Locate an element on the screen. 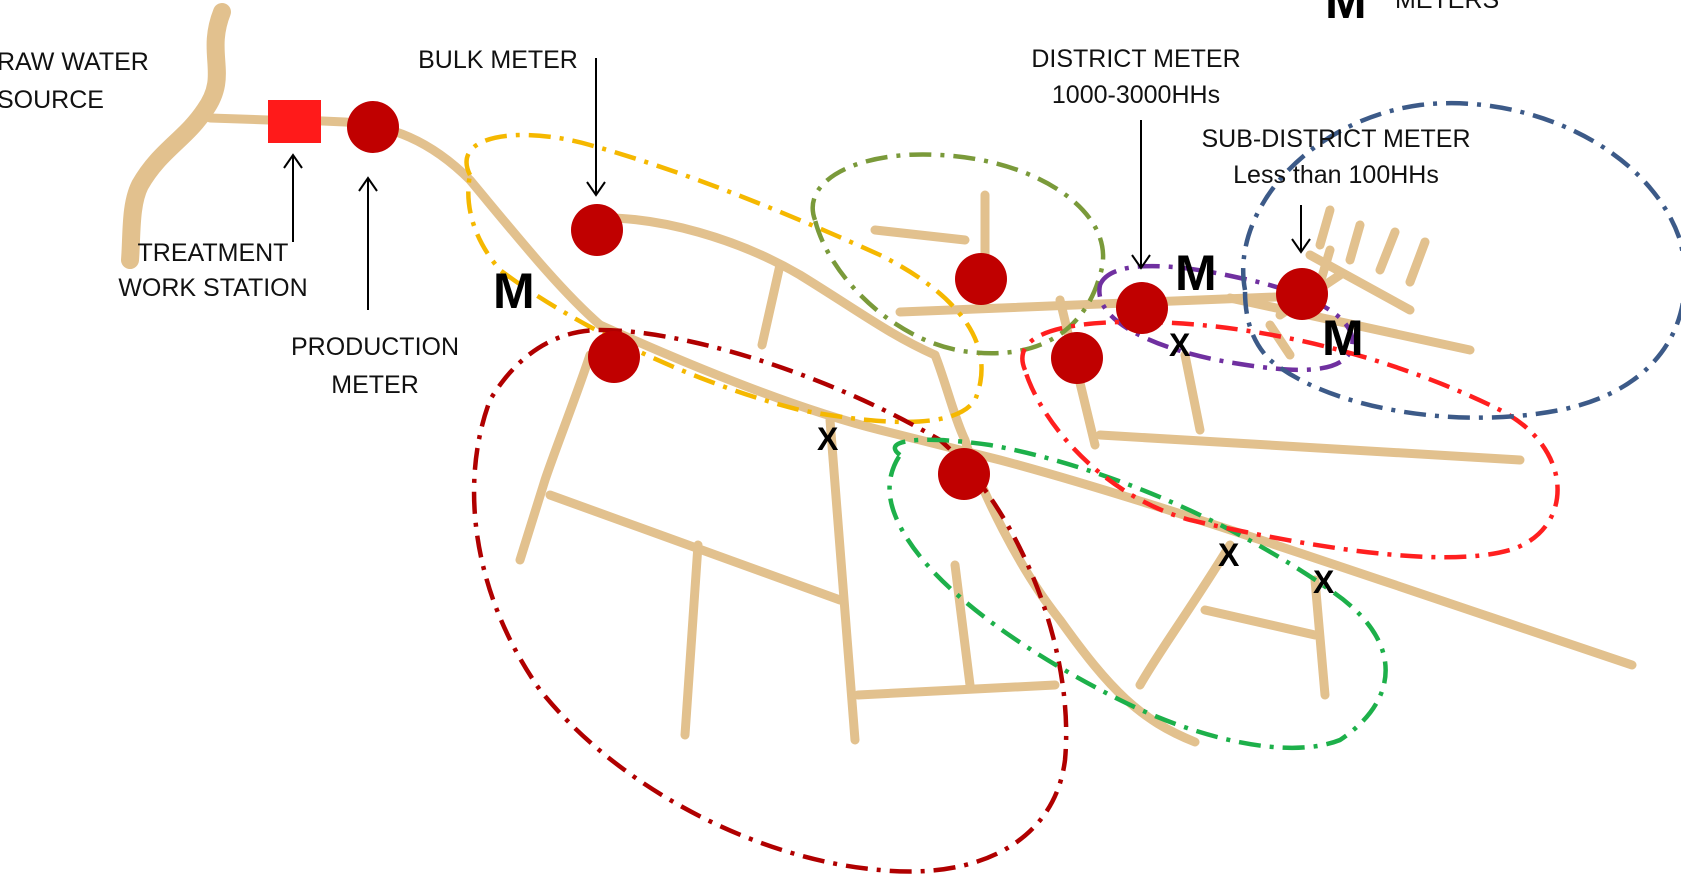 The image size is (1681, 879). treatment-work-station-box is located at coordinates (294, 121).